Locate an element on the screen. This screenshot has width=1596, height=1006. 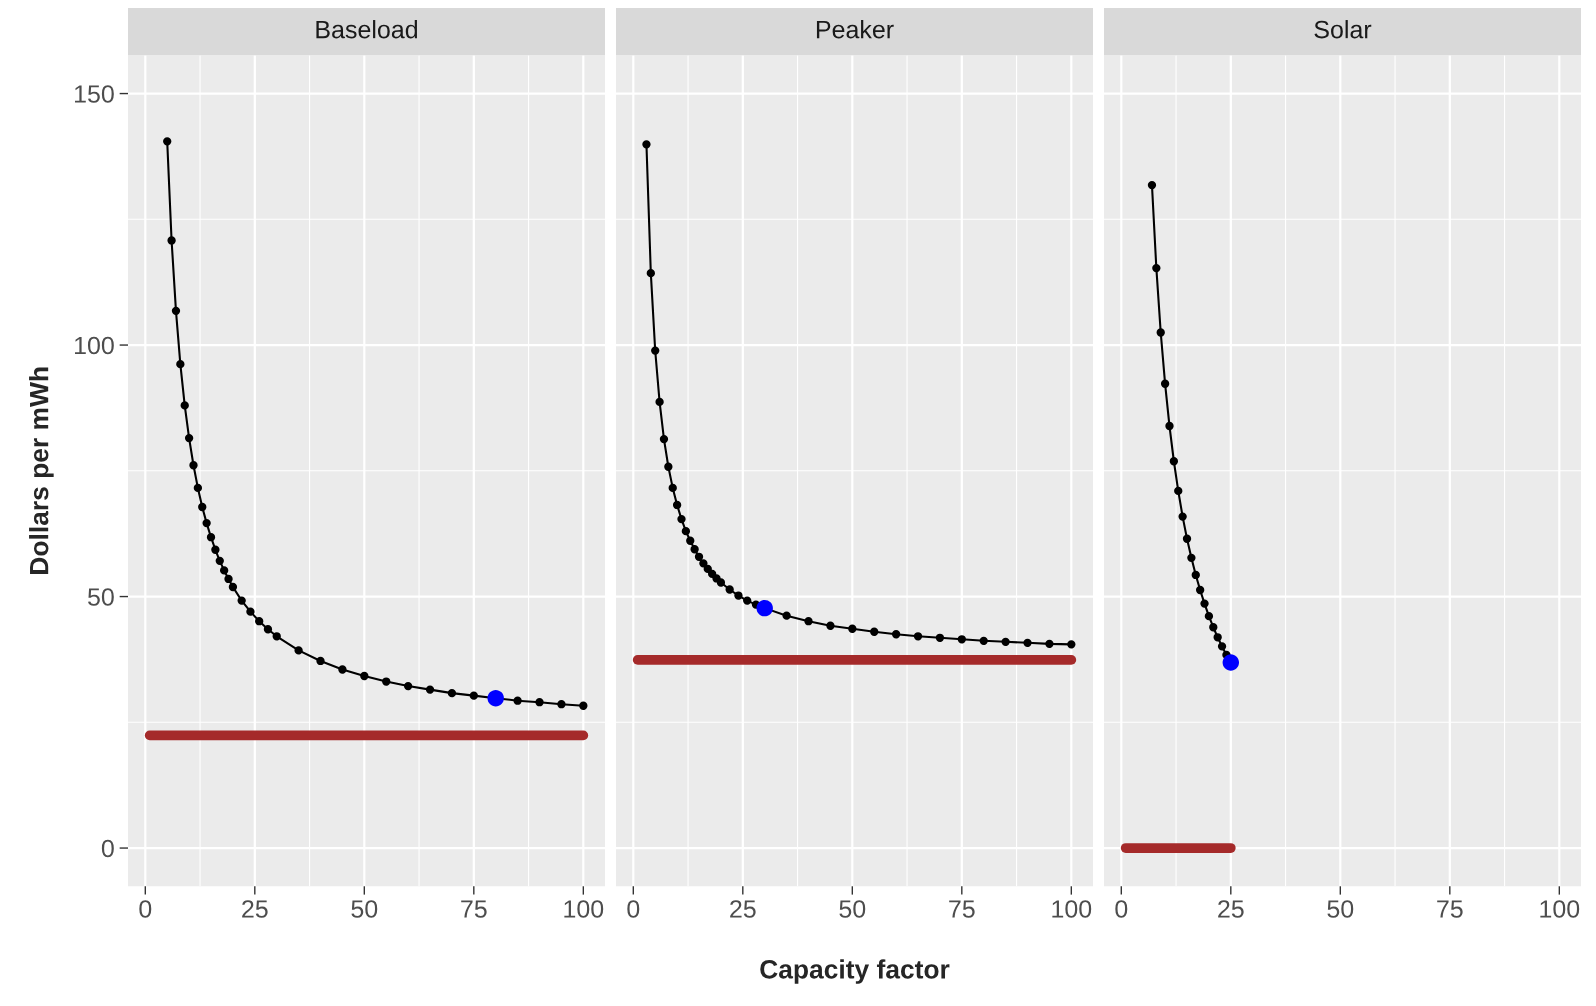
y-tick-label: 150 is located at coordinates (94, 94).